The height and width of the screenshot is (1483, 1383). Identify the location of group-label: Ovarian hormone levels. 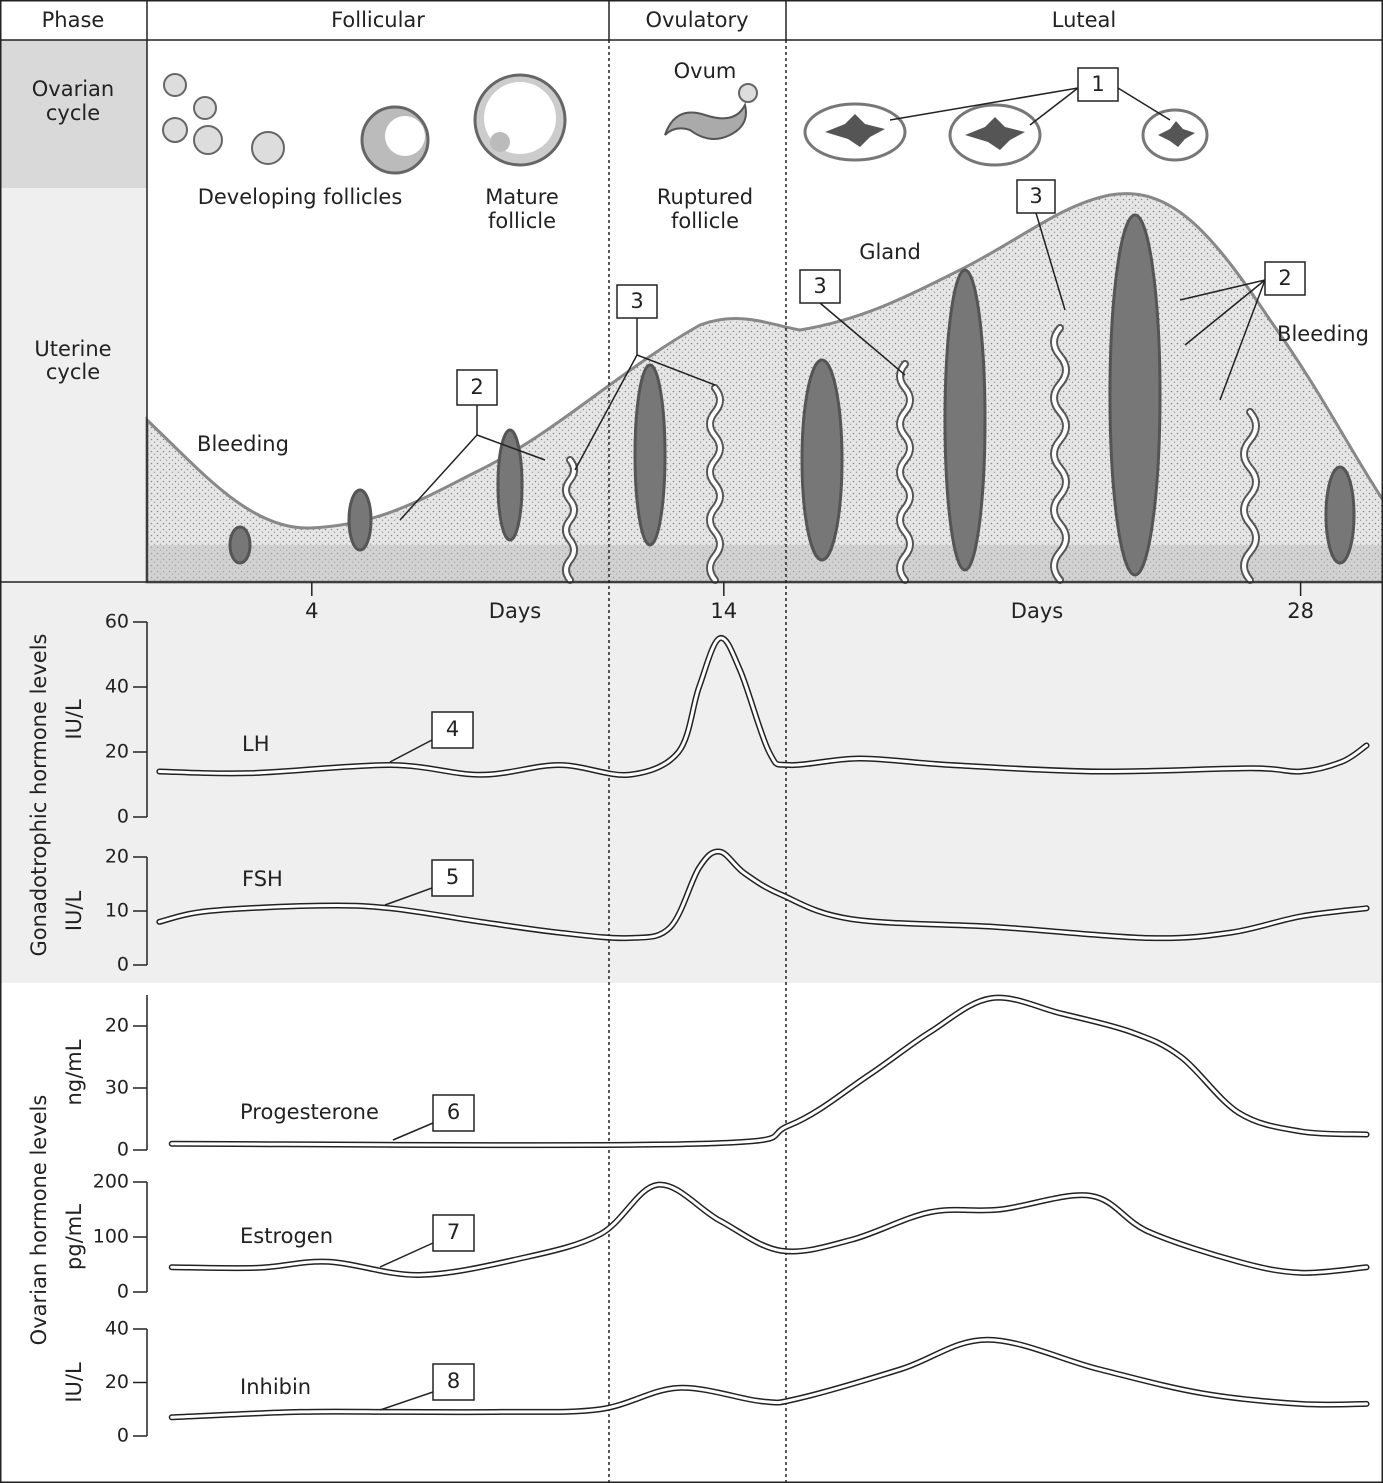
(39, 1220).